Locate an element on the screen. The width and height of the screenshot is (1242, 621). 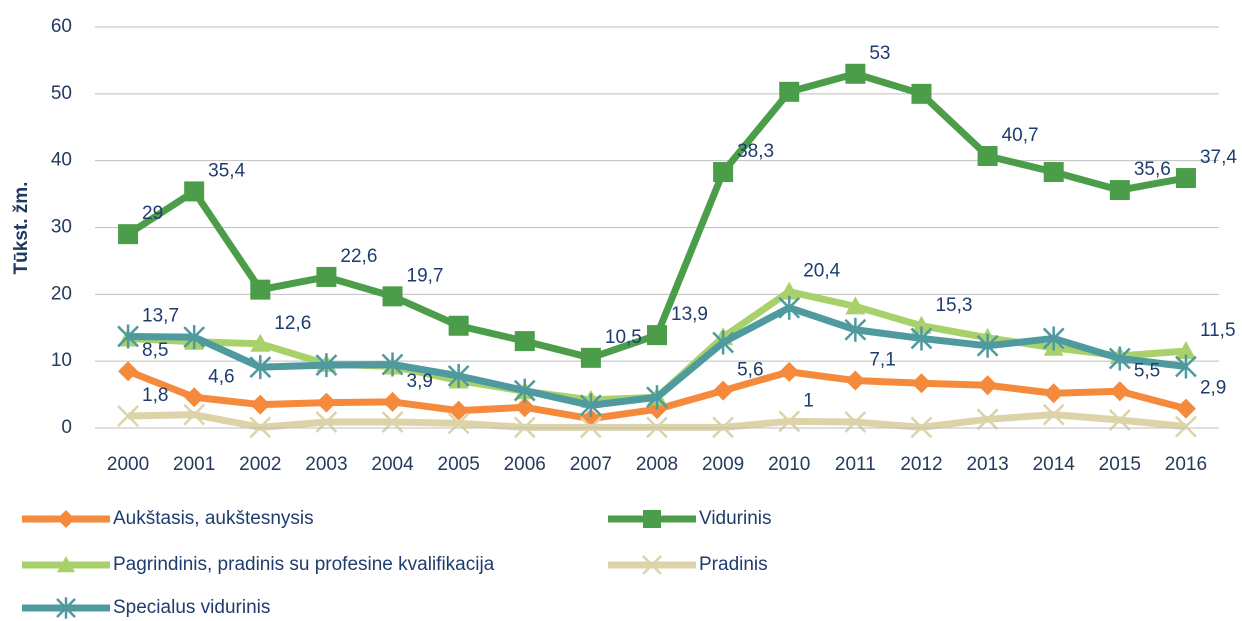
data-label: 29 is located at coordinates (152, 213).